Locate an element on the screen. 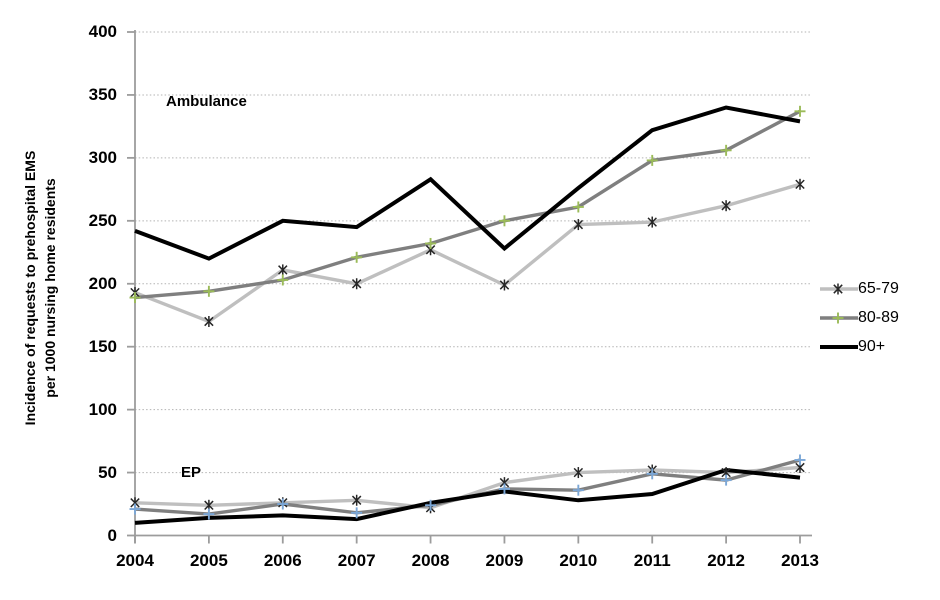 The width and height of the screenshot is (940, 600). y-tick-label-100: 100 is located at coordinates (102, 409).